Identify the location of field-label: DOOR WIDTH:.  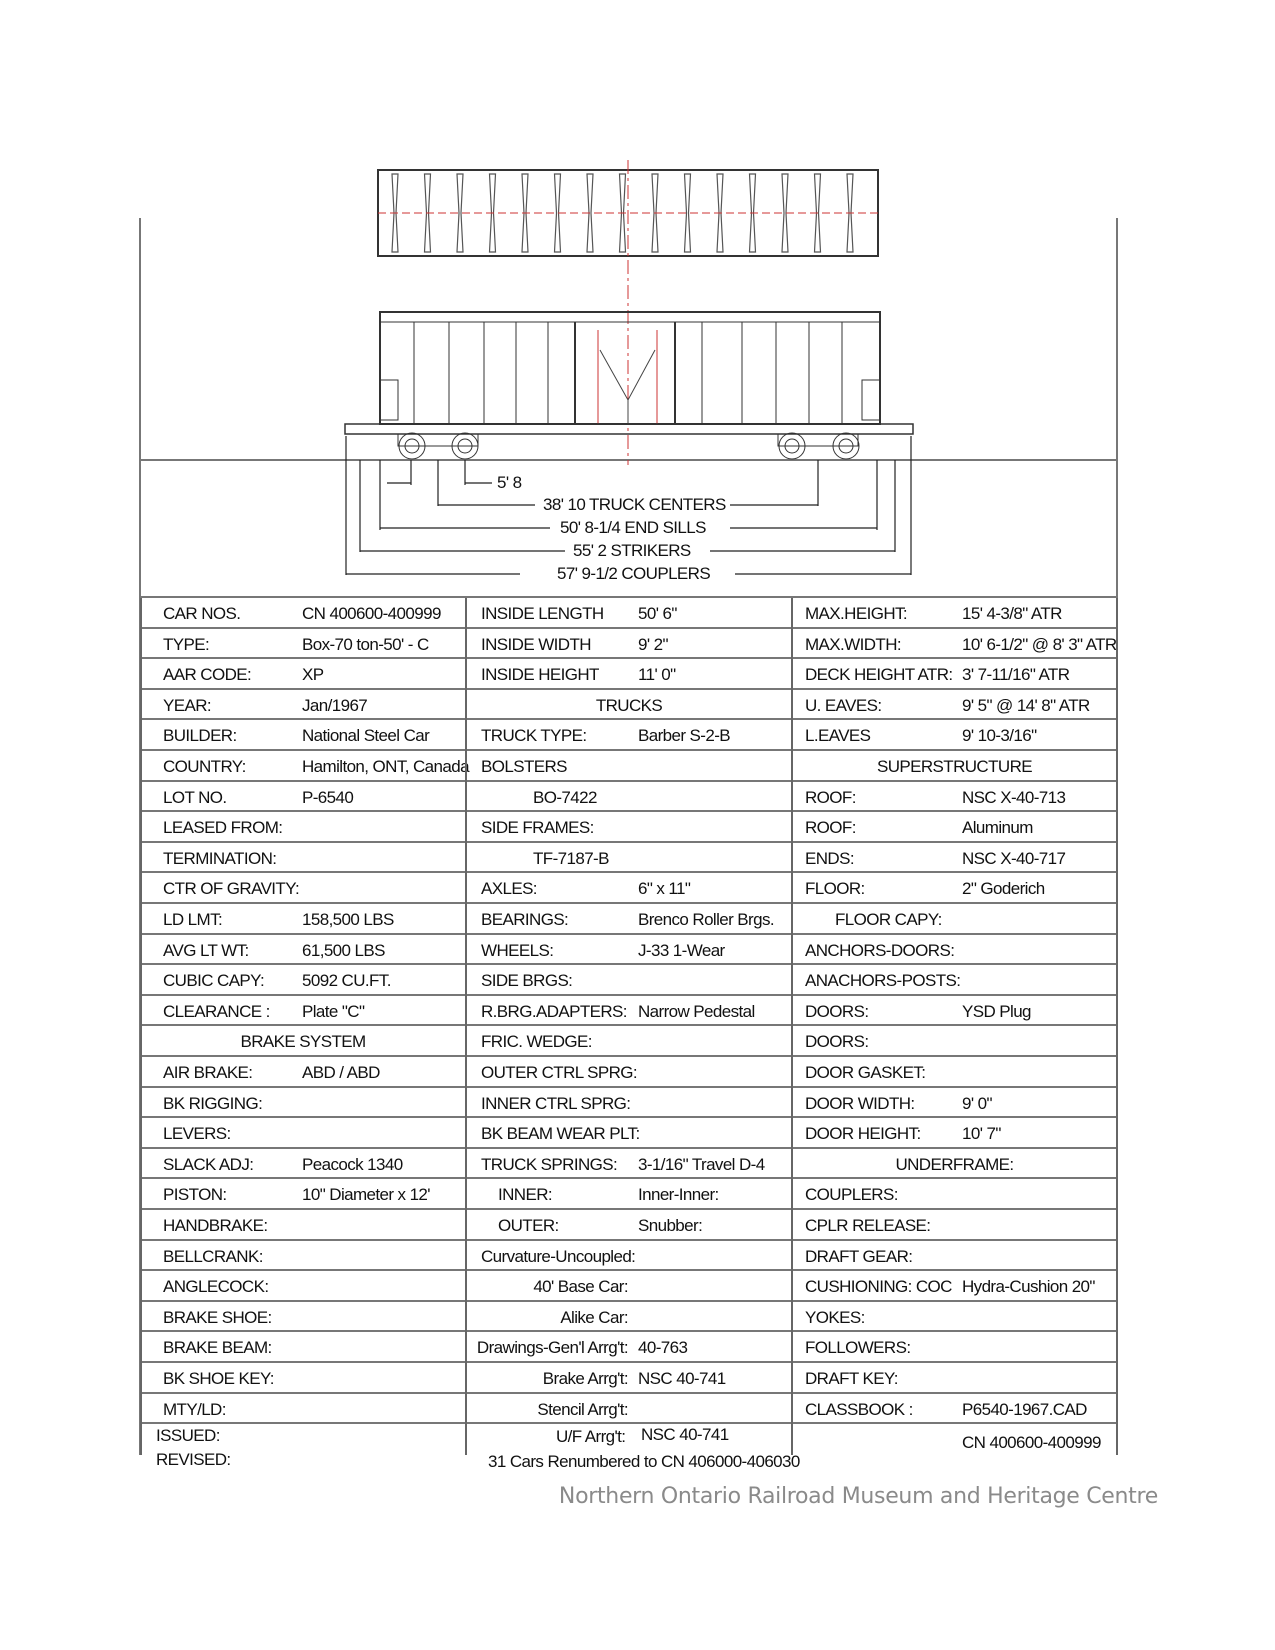
(860, 1103).